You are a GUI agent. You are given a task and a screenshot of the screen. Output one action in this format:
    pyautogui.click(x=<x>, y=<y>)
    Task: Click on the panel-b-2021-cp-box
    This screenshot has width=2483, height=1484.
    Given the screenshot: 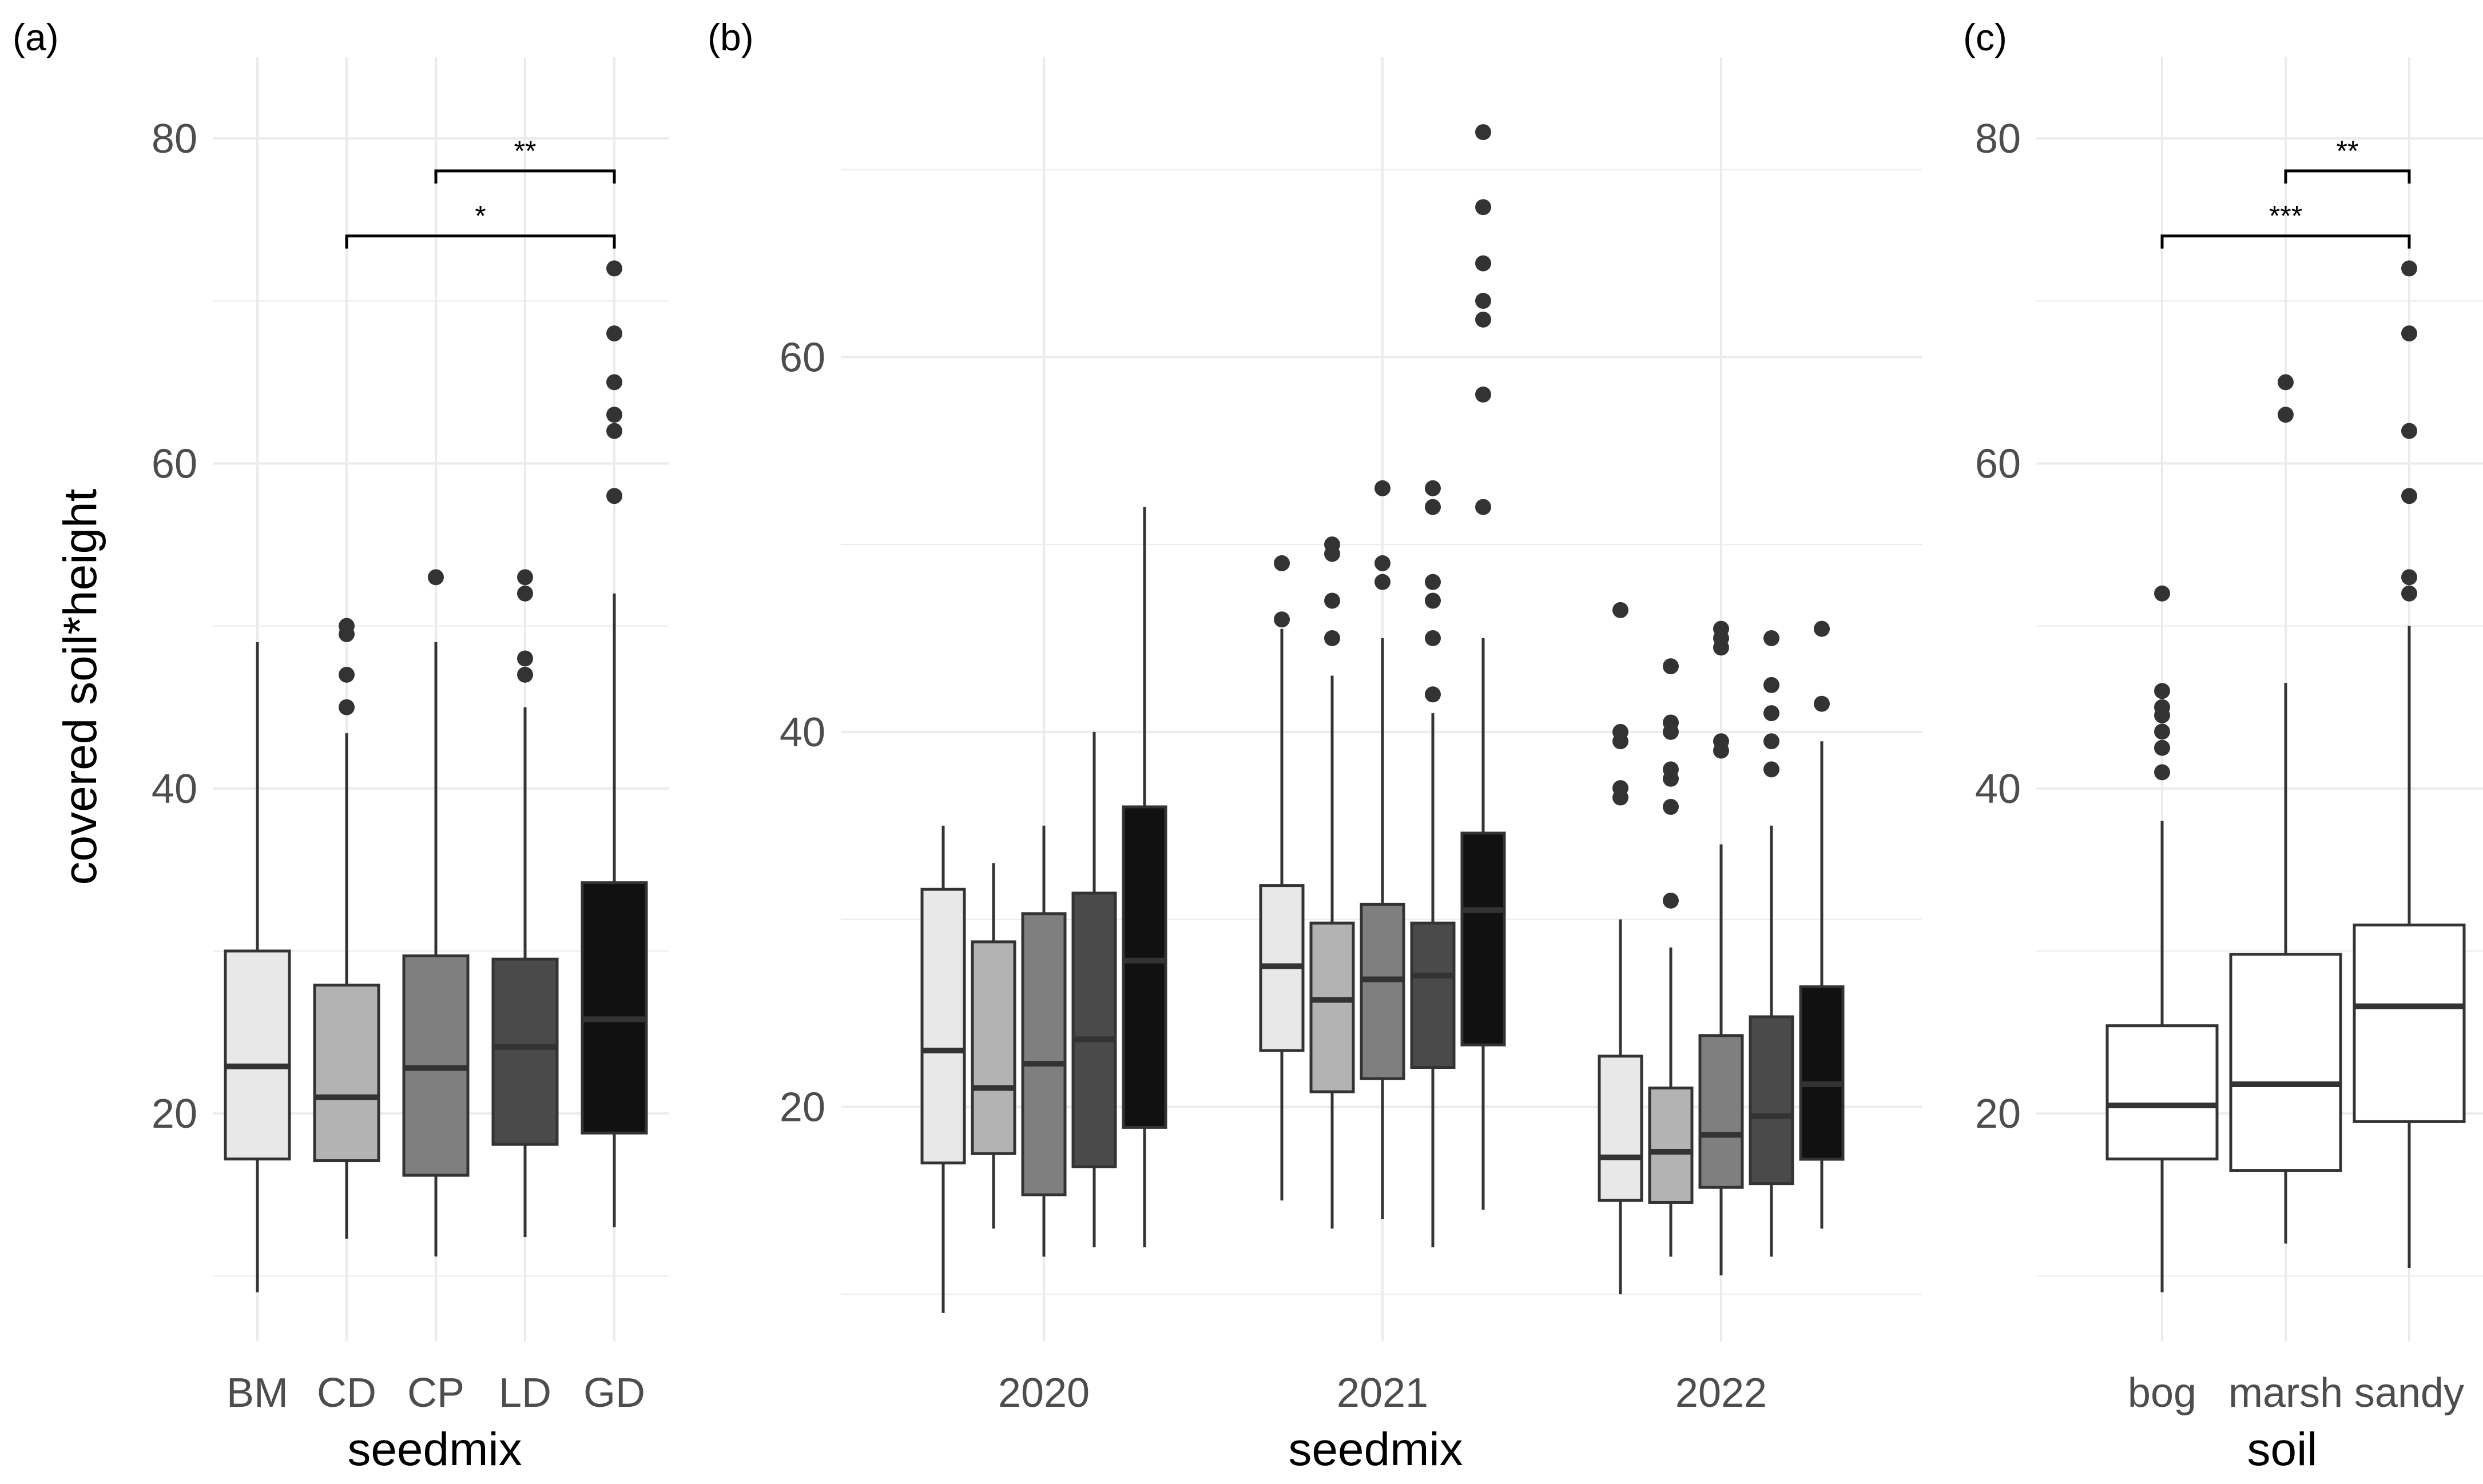 What is the action you would take?
    pyautogui.click(x=1382, y=849)
    